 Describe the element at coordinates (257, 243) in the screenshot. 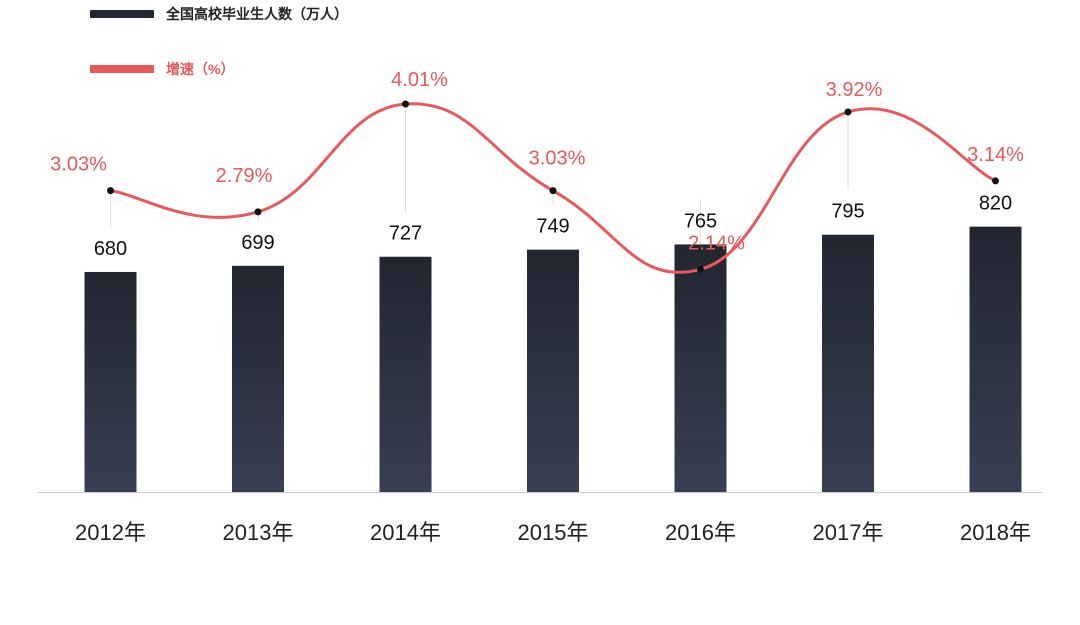

I see `bar-value-label: 699` at that location.